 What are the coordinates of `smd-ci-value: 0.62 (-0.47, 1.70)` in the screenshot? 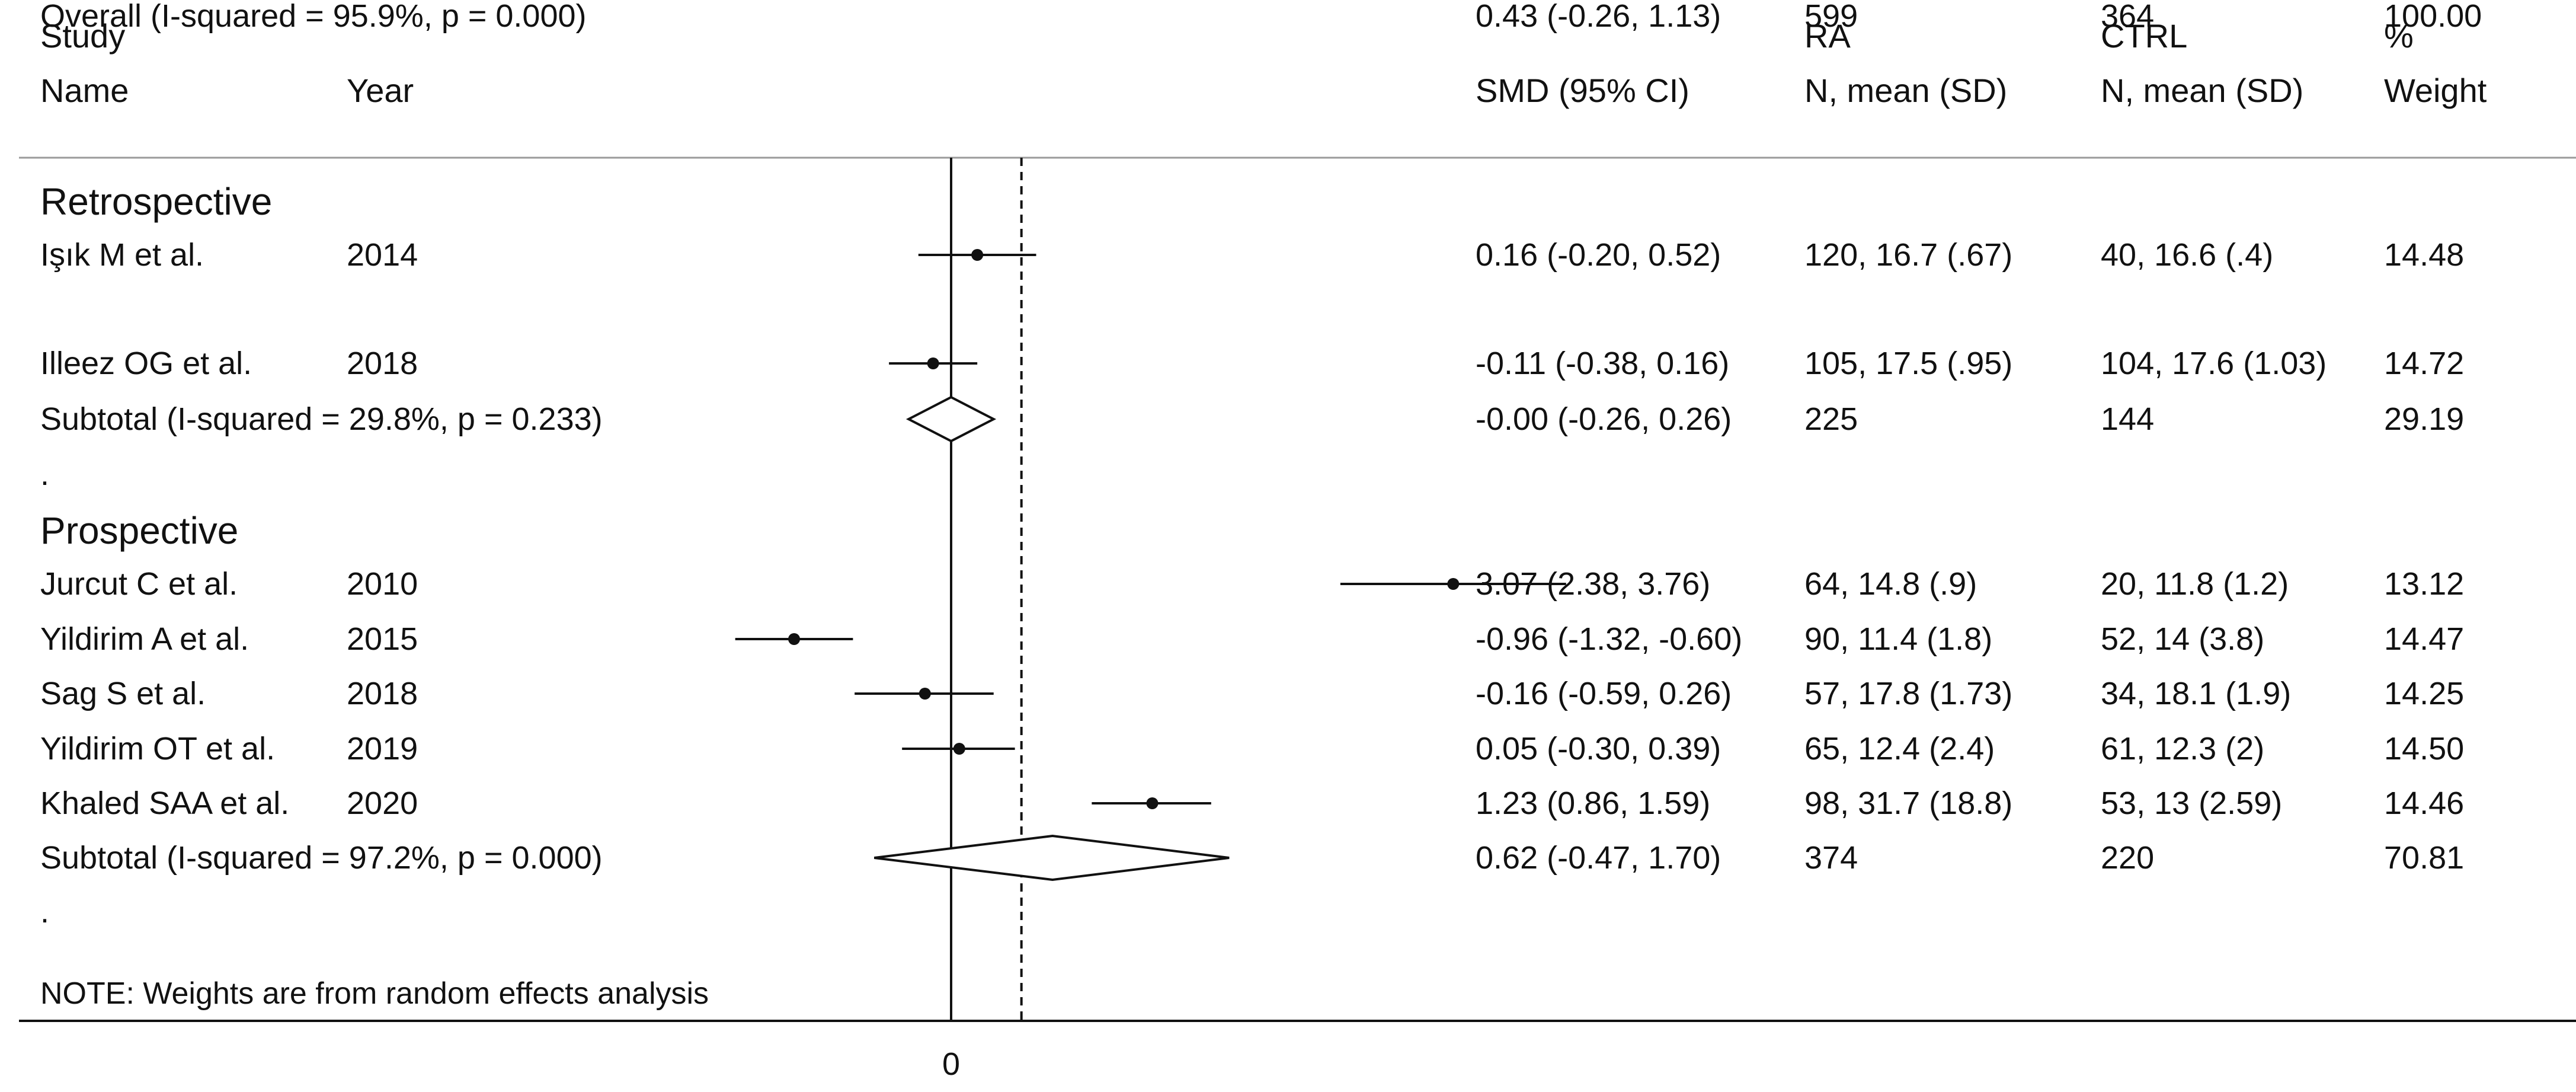 It's located at (1598, 858).